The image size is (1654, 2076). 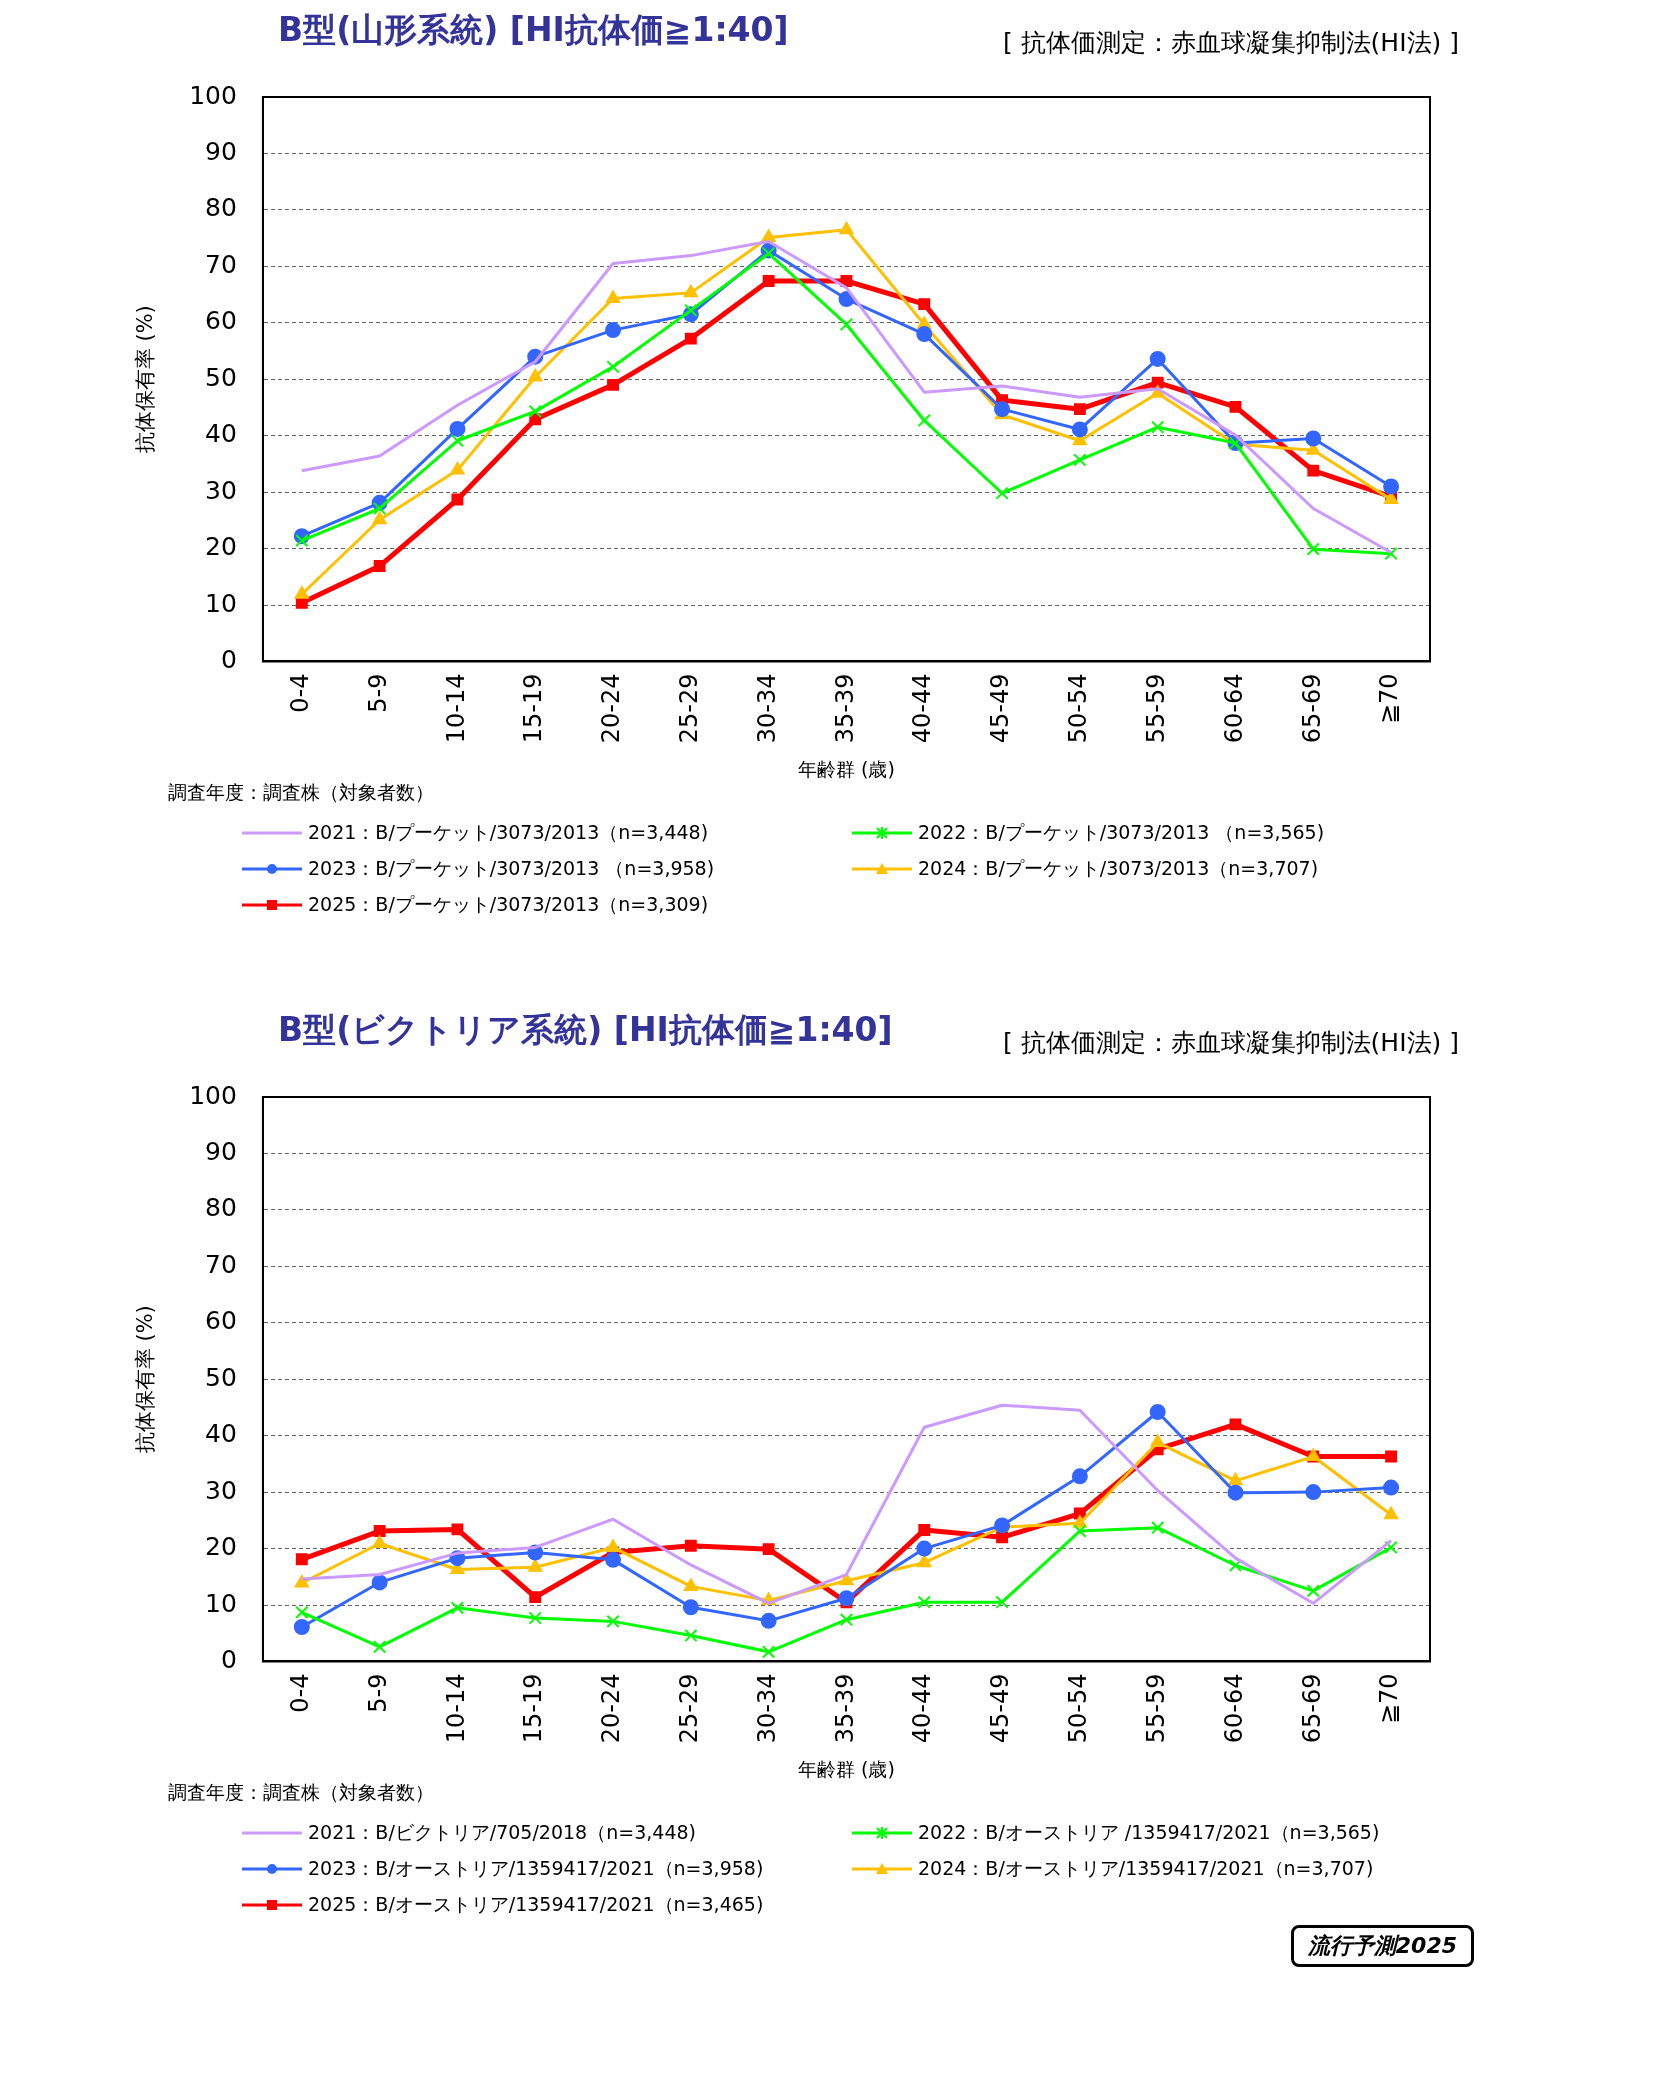 I want to click on chart-title: B型(山形系統) [HI抗体価≧1:40], so click(x=533, y=30).